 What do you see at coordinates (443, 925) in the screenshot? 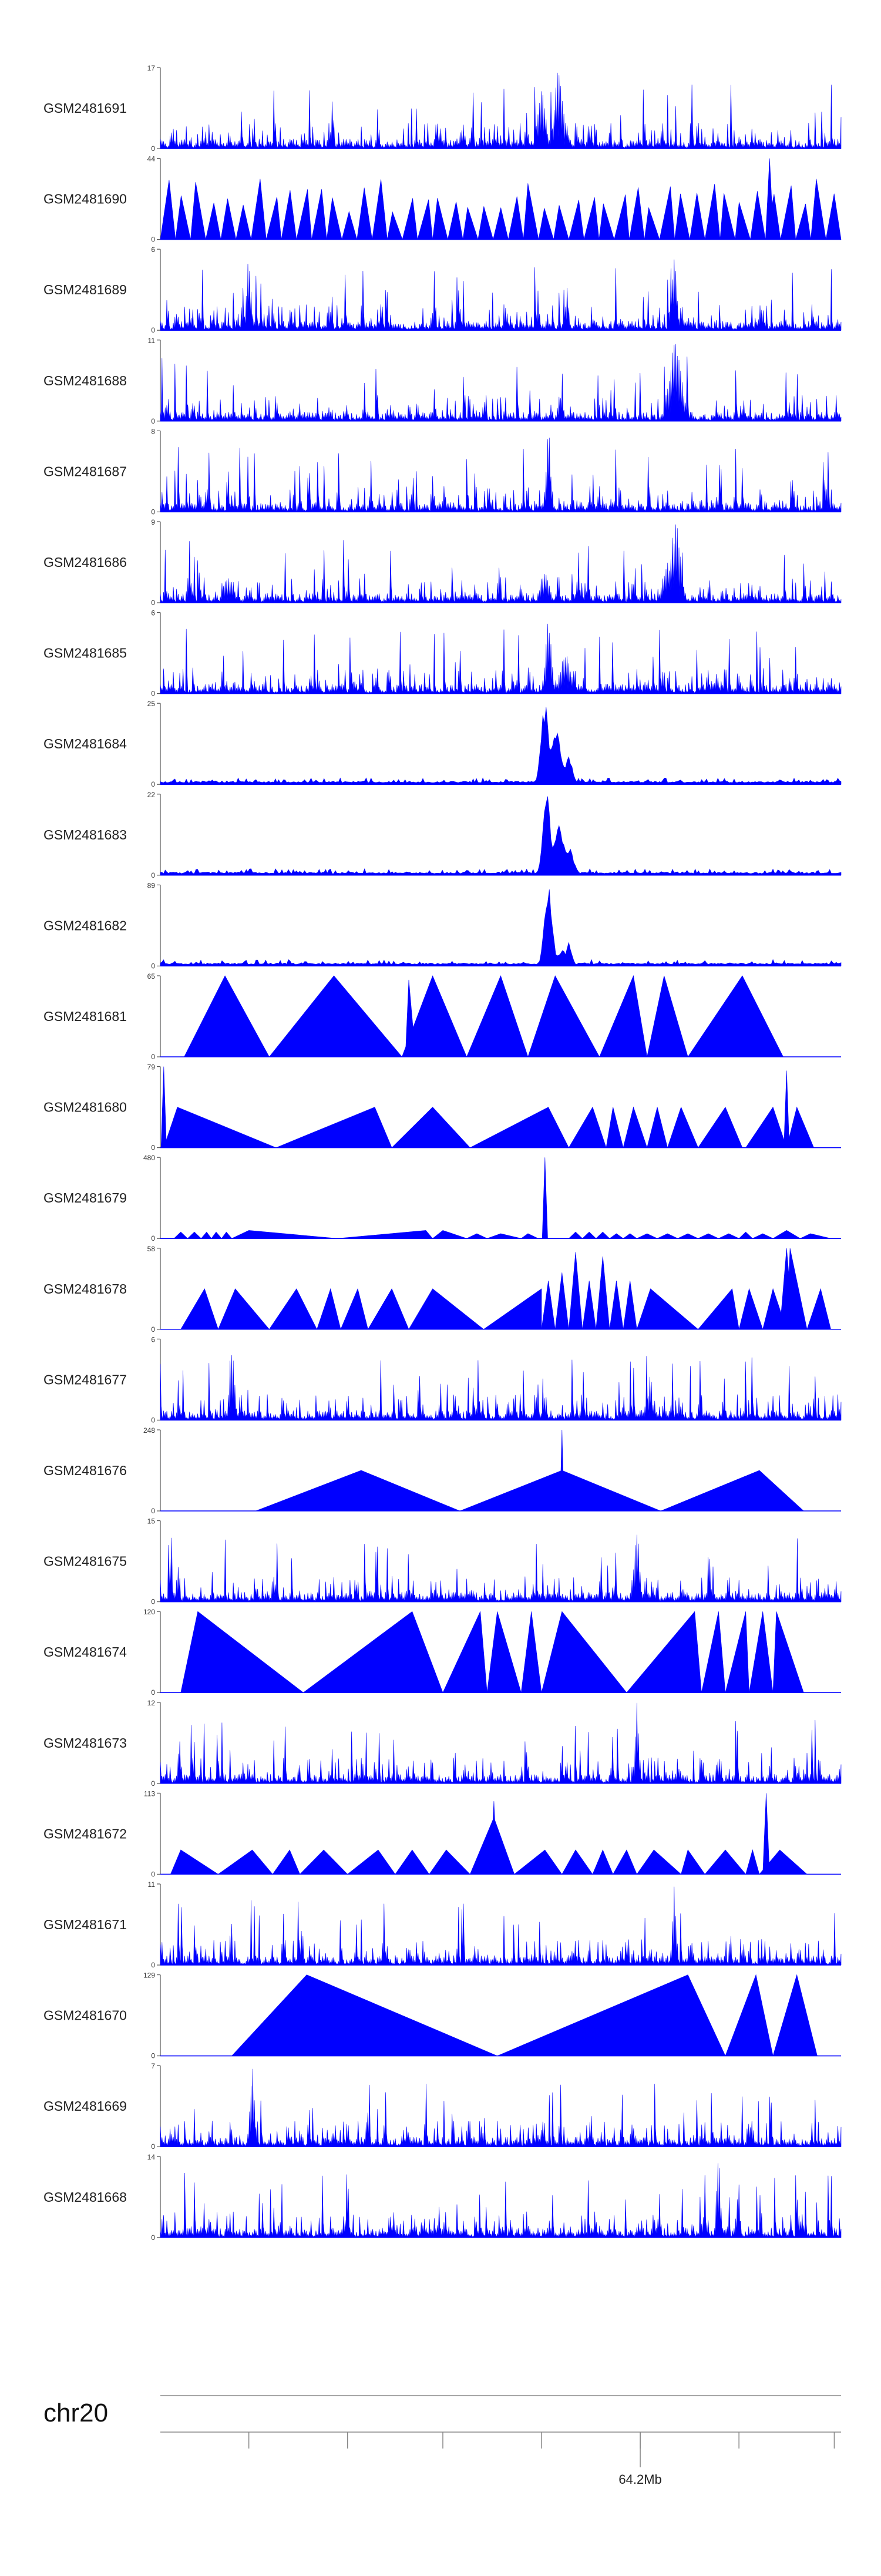
I see `track-gsm2481682: GSM2481682 89 0` at bounding box center [443, 925].